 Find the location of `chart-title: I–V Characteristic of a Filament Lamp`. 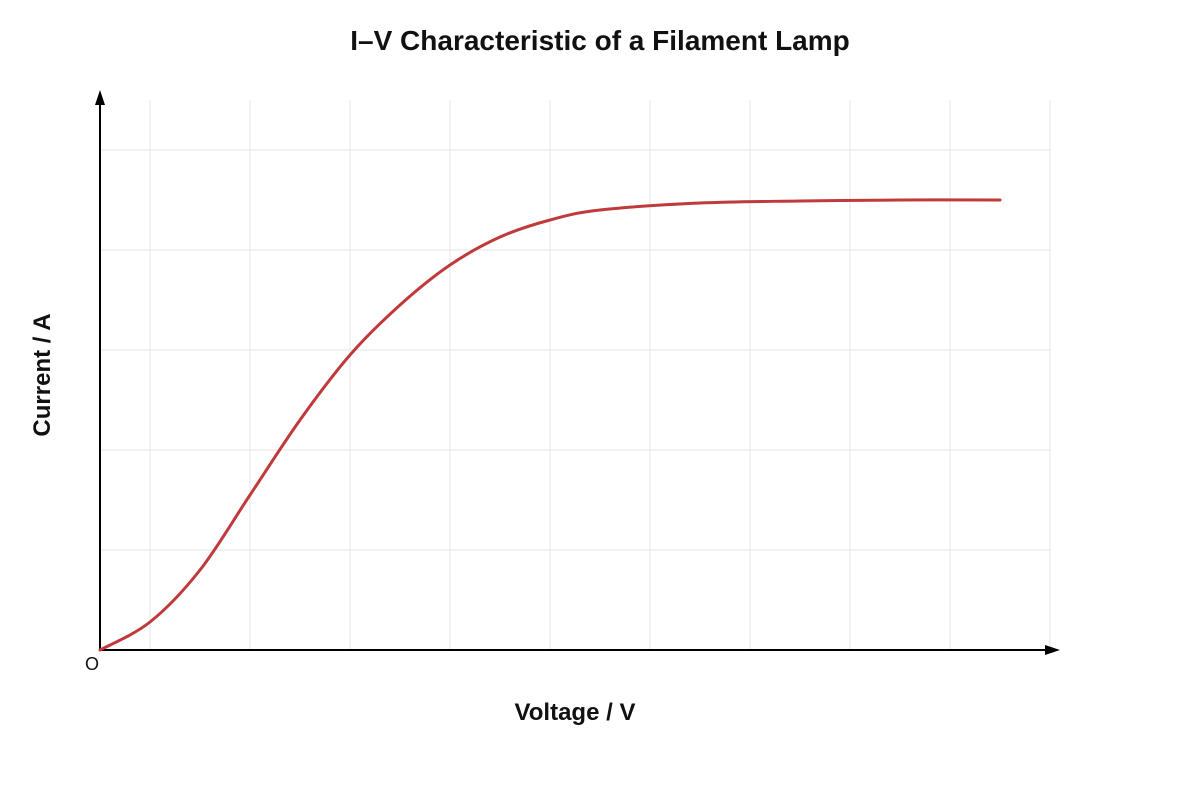

chart-title: I–V Characteristic of a Filament Lamp is located at coordinates (600, 40).